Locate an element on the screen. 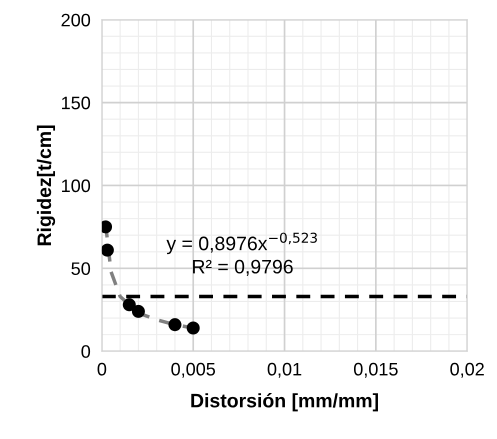 The width and height of the screenshot is (497, 439). y-tick-label: 0 is located at coordinates (85, 351).